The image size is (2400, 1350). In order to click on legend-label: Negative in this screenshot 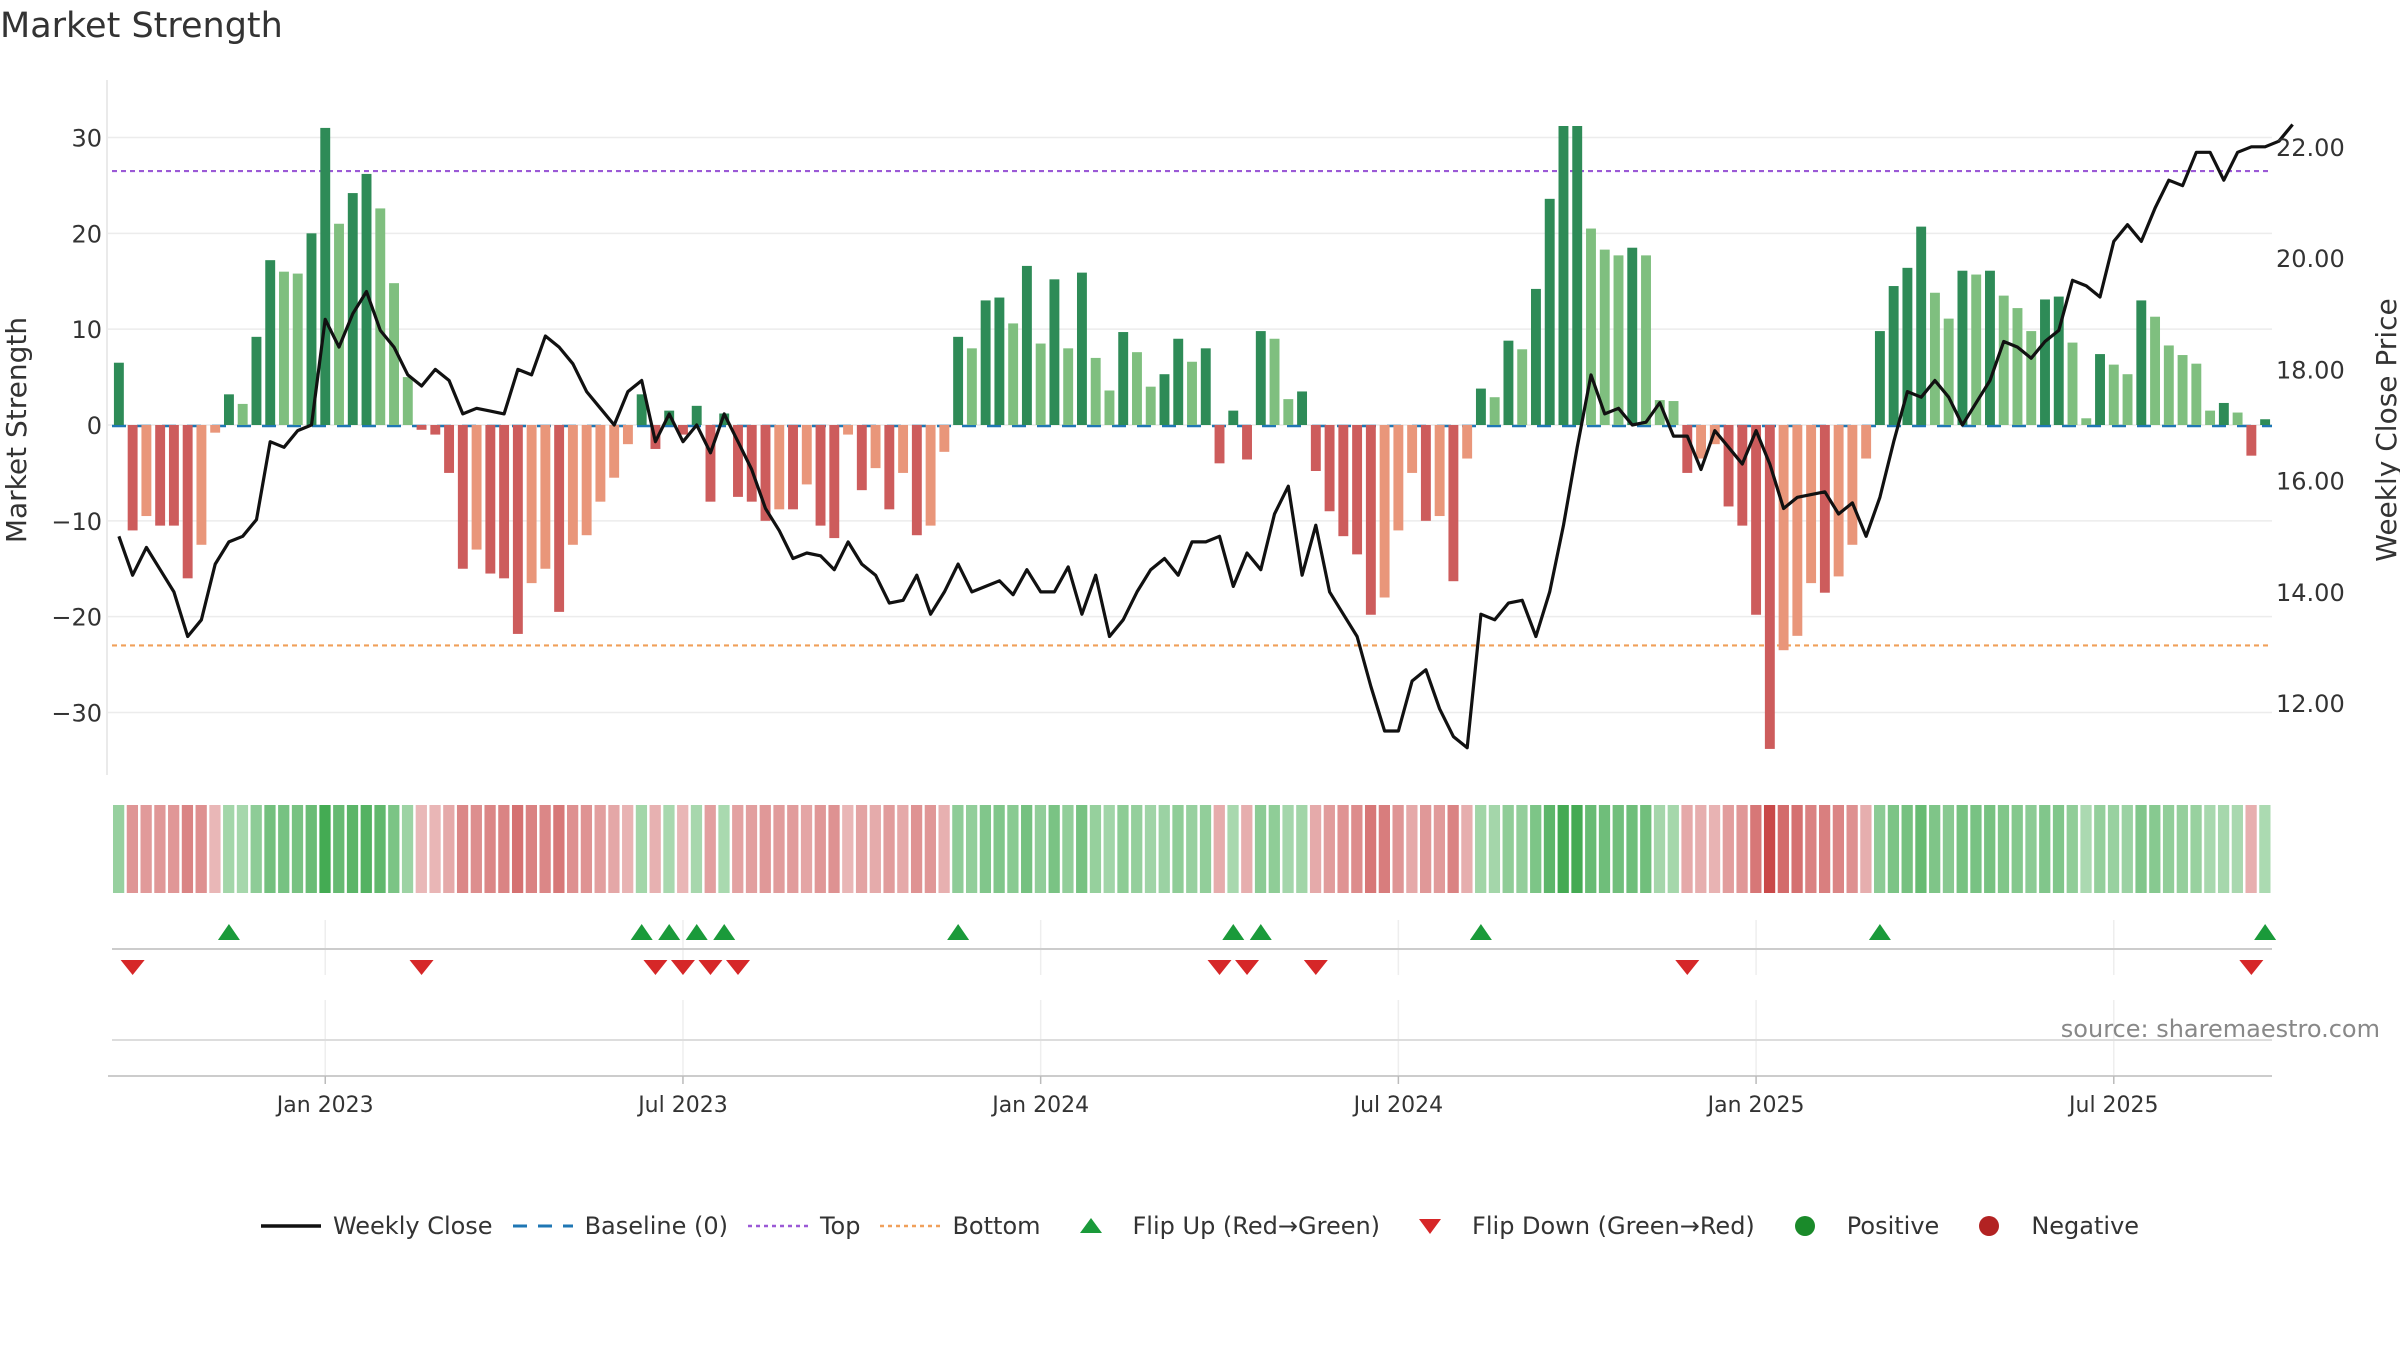, I will do `click(2085, 1226)`.